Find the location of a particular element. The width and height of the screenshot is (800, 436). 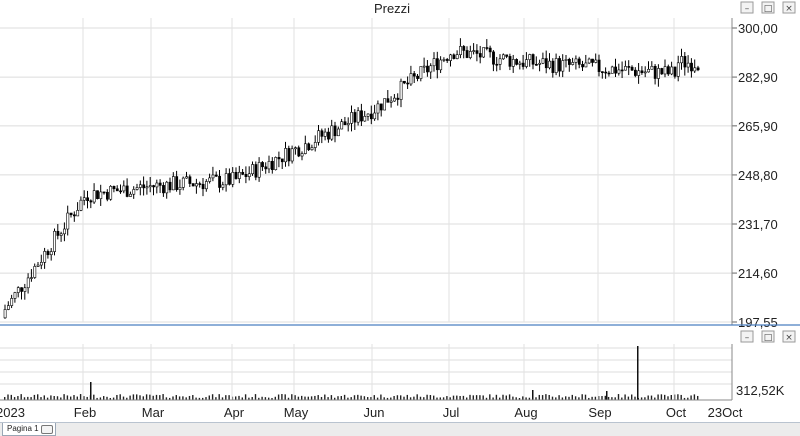

volume-panel: 312,52K is located at coordinates (392, 372).